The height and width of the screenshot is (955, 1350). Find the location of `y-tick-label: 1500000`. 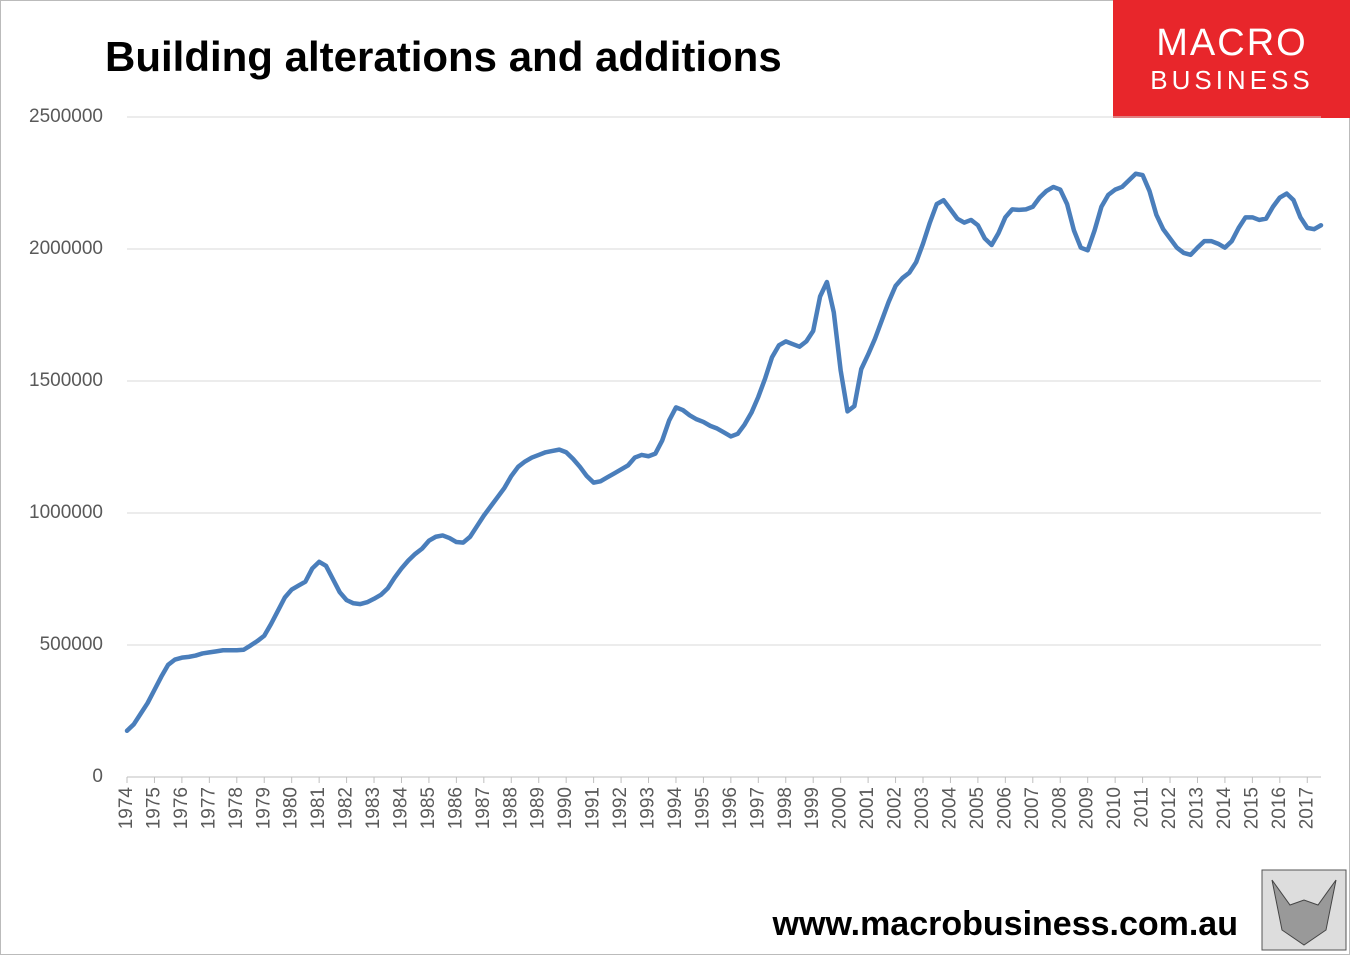

y-tick-label: 1500000 is located at coordinates (66, 380).